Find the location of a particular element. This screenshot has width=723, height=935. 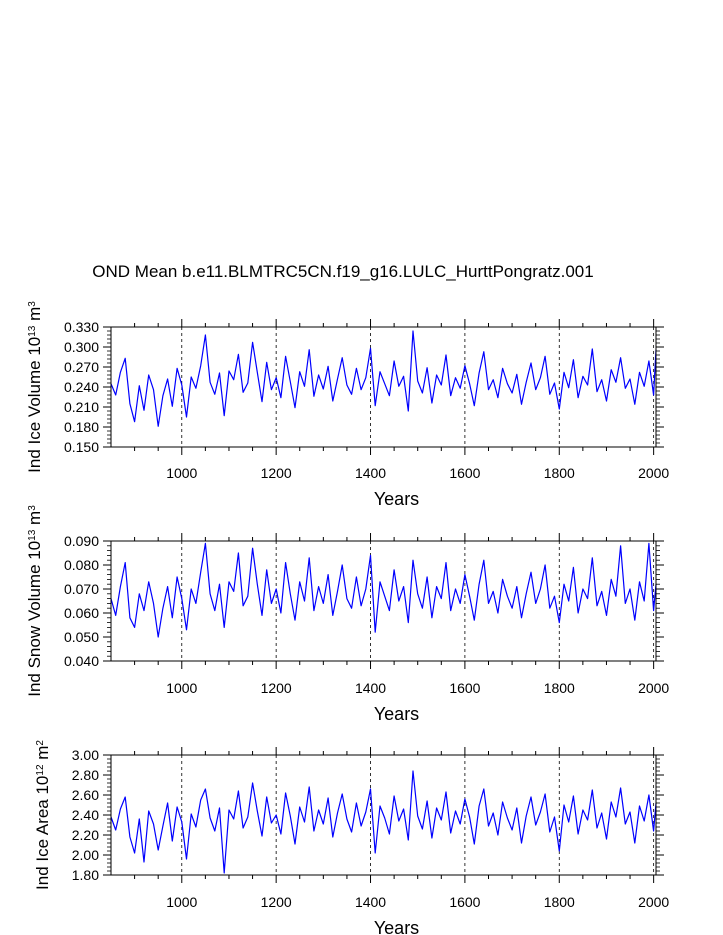

y-tick-label: 2.80 is located at coordinates (85, 775).